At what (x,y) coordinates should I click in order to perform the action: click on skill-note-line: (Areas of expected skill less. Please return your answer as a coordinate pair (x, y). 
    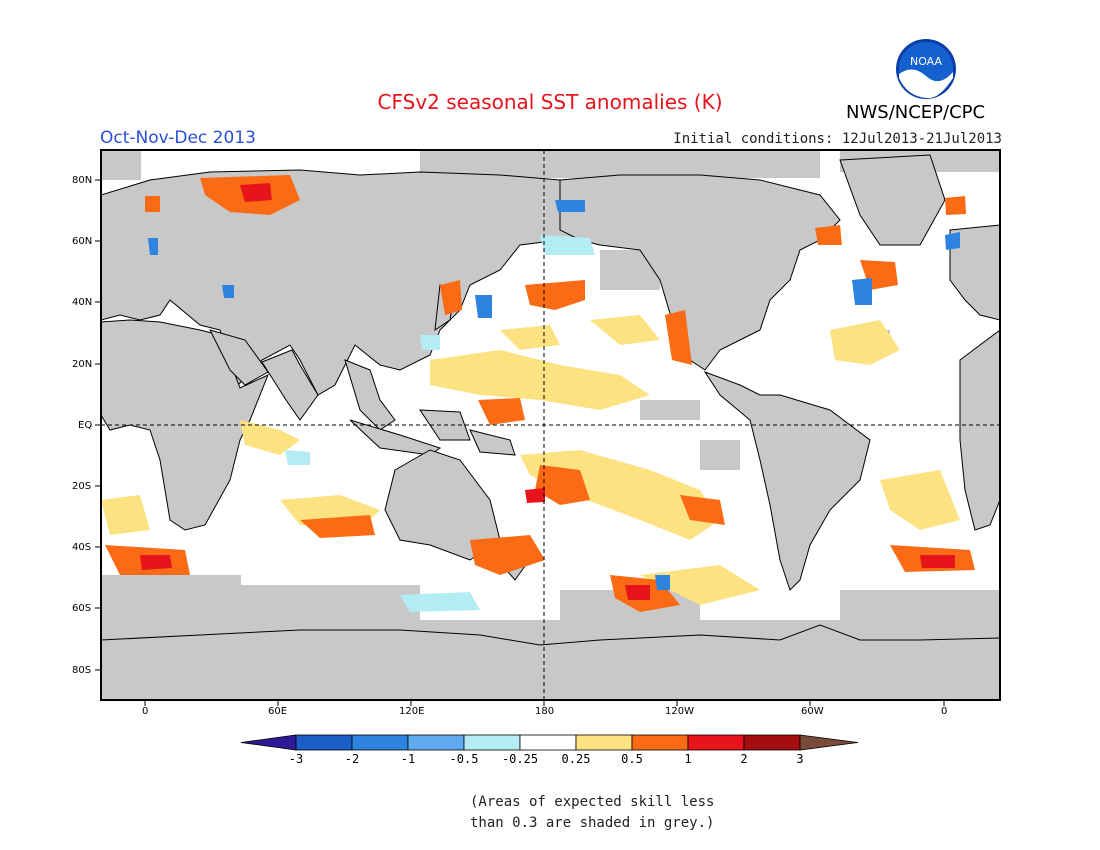
    Looking at the image, I should click on (592, 802).